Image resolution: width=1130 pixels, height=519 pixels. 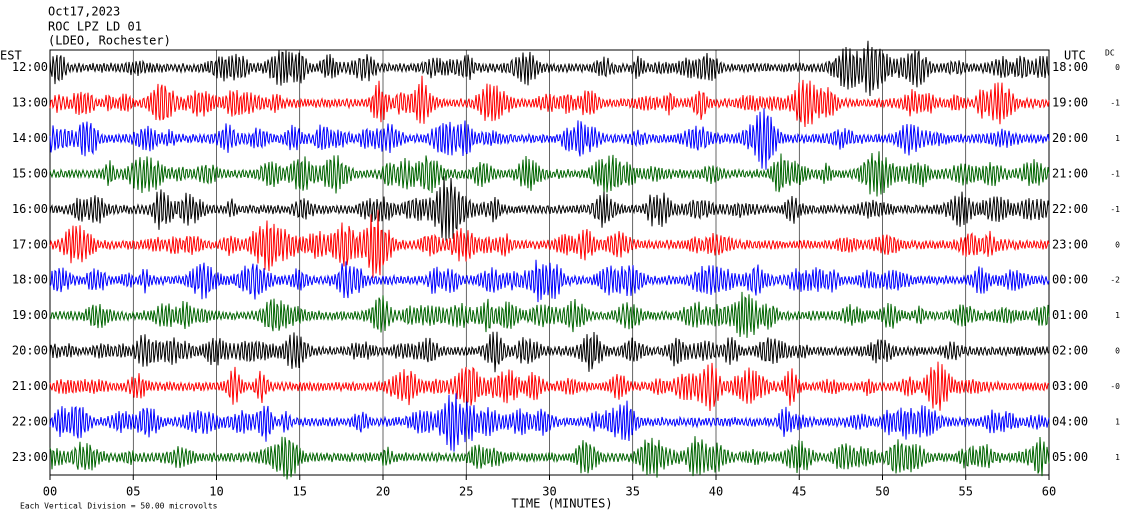 What do you see at coordinates (30, 103) in the screenshot?
I see `est-label: 13:00` at bounding box center [30, 103].